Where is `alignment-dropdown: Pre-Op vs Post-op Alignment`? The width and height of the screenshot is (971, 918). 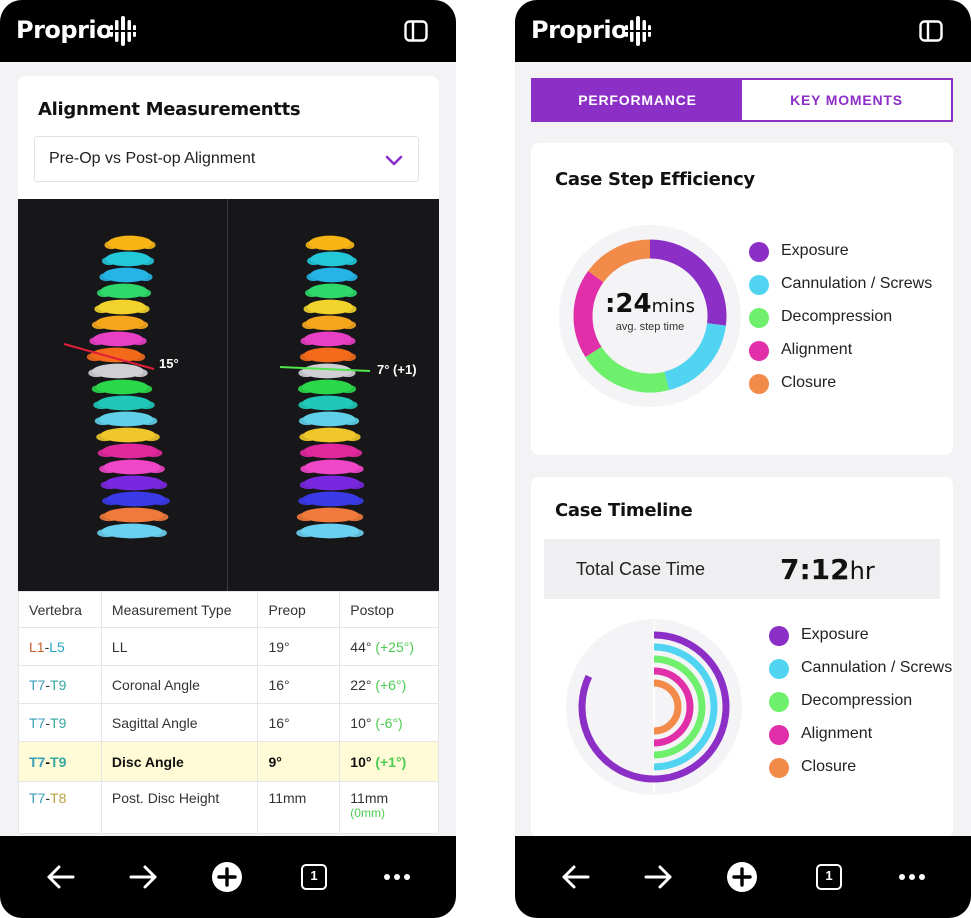
alignment-dropdown: Pre-Op vs Post-op Alignment is located at coordinates (226, 159).